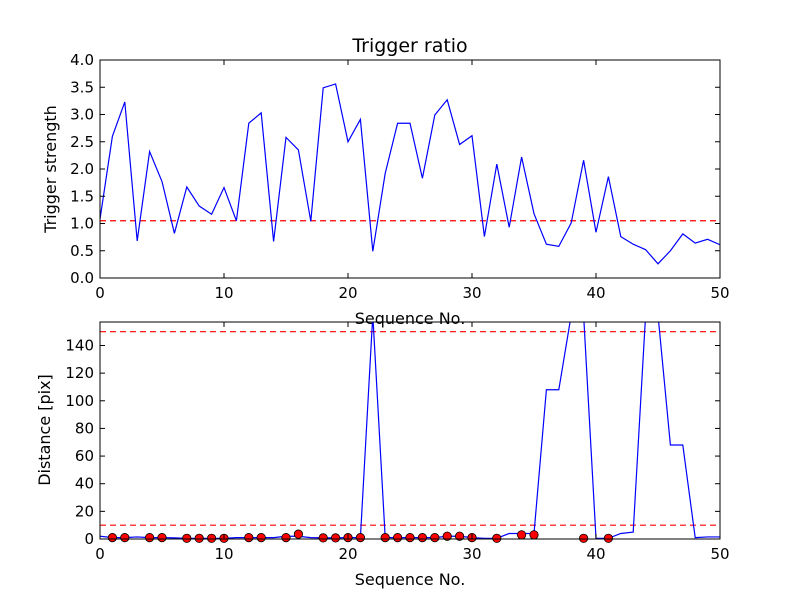  I want to click on trigger-y-tick-label: 3.0, so click(82, 115).